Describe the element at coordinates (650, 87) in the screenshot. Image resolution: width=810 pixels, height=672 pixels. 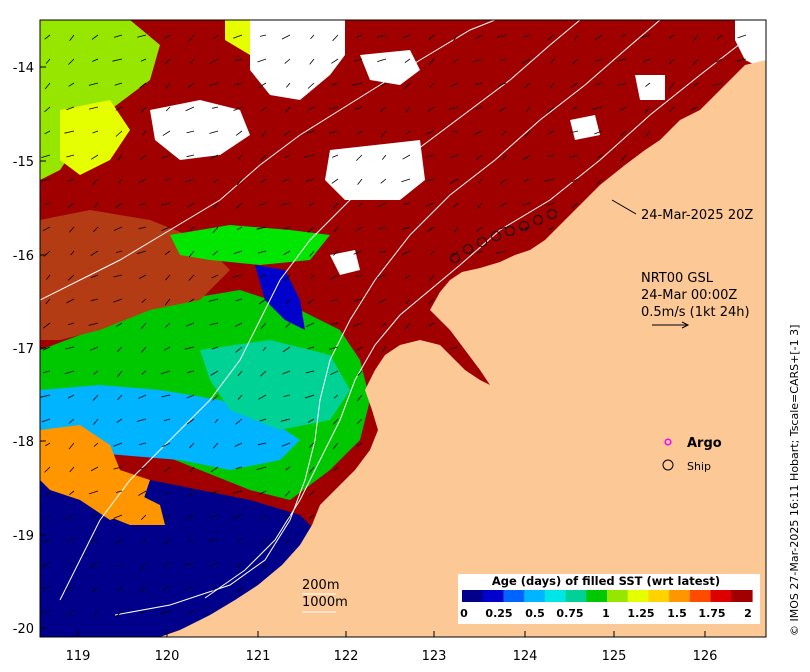
I see `cloud-east` at that location.